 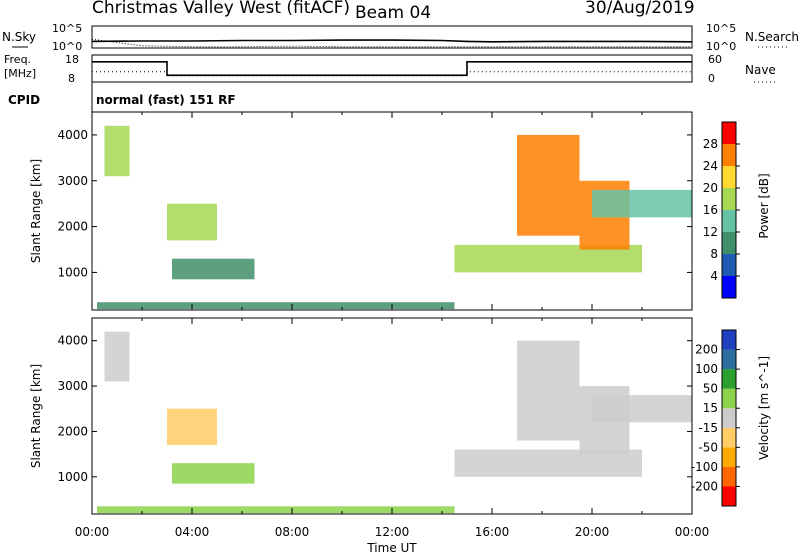 I want to click on velocity-ylabel: Slant Range [km], so click(x=36, y=416).